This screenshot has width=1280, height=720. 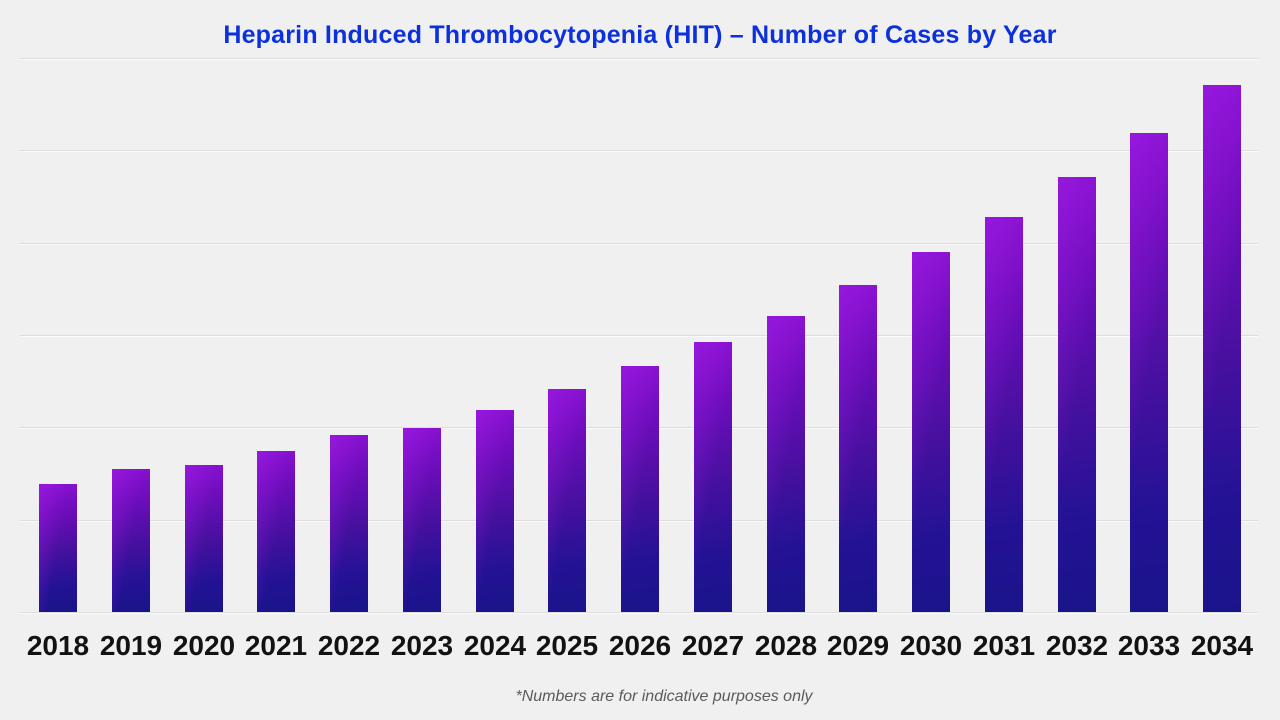 I want to click on bar-2032, so click(x=1077, y=394).